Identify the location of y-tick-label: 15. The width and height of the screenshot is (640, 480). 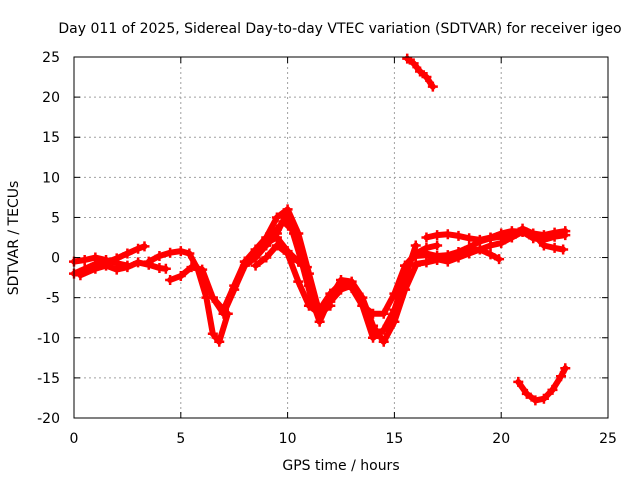
(51, 138).